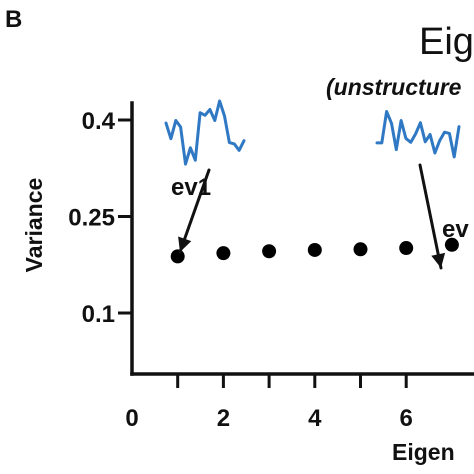 This screenshot has width=474, height=474. Describe the element at coordinates (446, 42) in the screenshot. I see `chart-title: Eig` at that location.